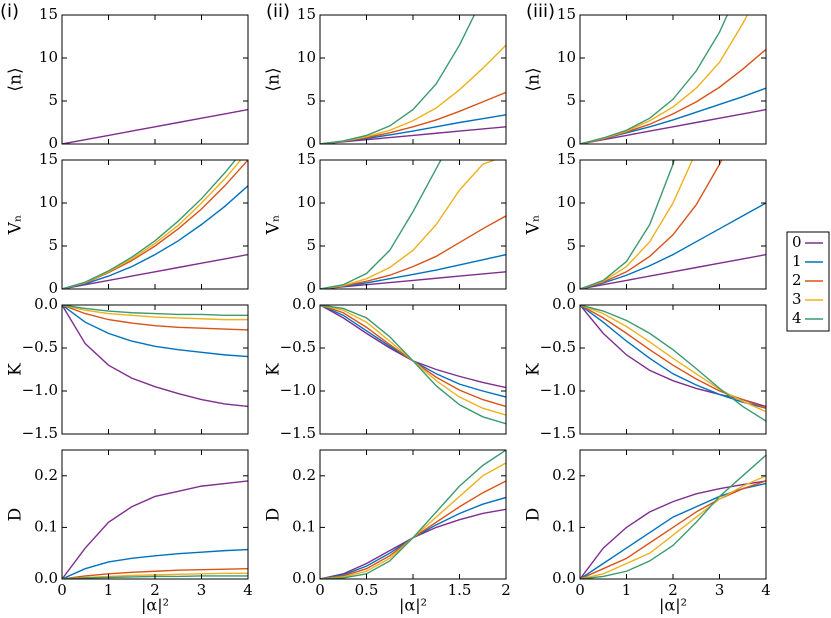  Describe the element at coordinates (9, 11) in the screenshot. I see `panel-label: (i)` at that location.